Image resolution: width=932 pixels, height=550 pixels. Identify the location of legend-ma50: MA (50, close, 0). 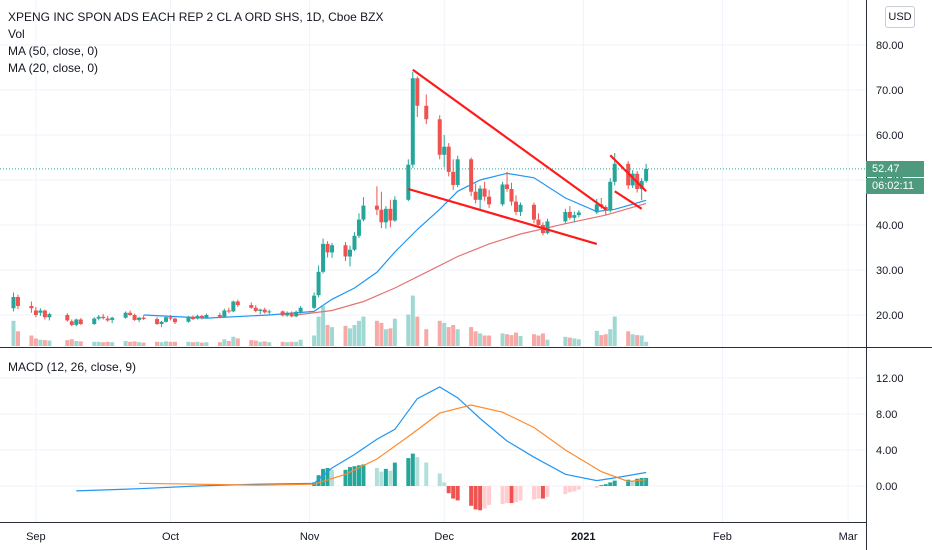
(53, 51).